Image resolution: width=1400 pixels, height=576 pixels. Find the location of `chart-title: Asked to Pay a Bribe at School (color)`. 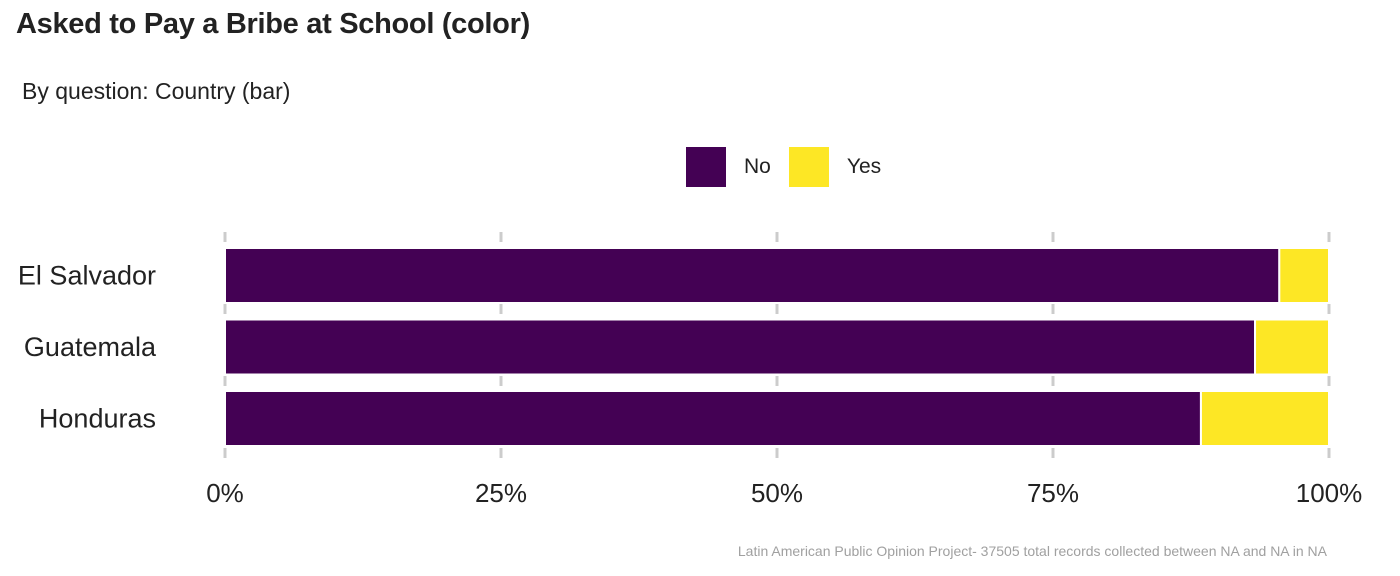

chart-title: Asked to Pay a Bribe at School (color) is located at coordinates (273, 24).